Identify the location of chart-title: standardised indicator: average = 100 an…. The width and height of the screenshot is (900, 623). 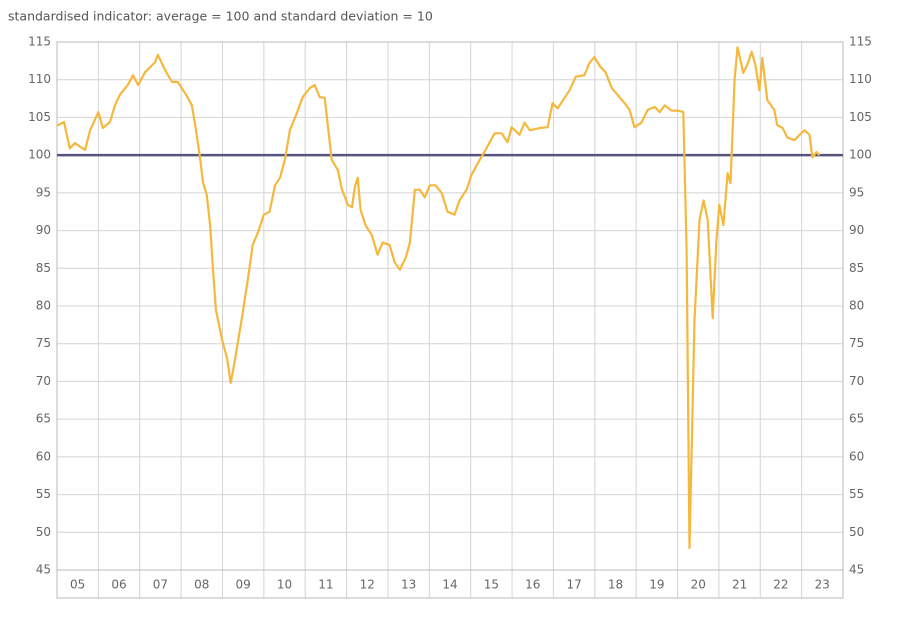
(220, 16).